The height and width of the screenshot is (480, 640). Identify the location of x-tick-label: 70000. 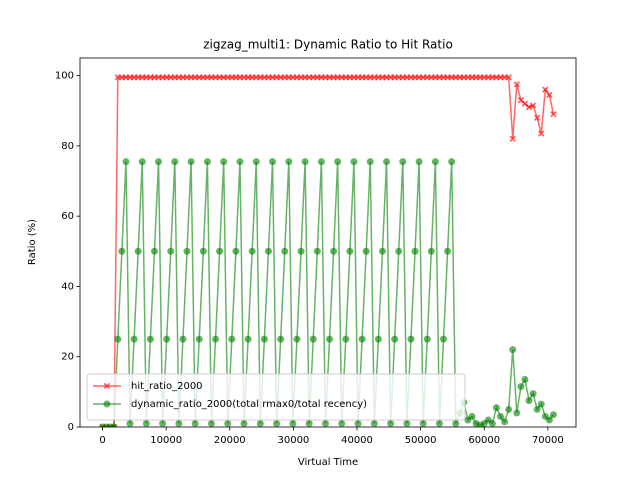
(548, 440).